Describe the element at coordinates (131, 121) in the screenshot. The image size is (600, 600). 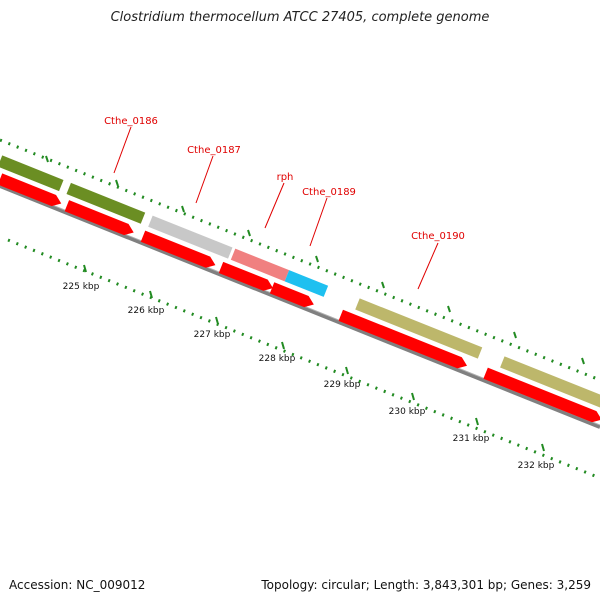
I see `gene-label-cthe-0186: Cthe_0186` at that location.